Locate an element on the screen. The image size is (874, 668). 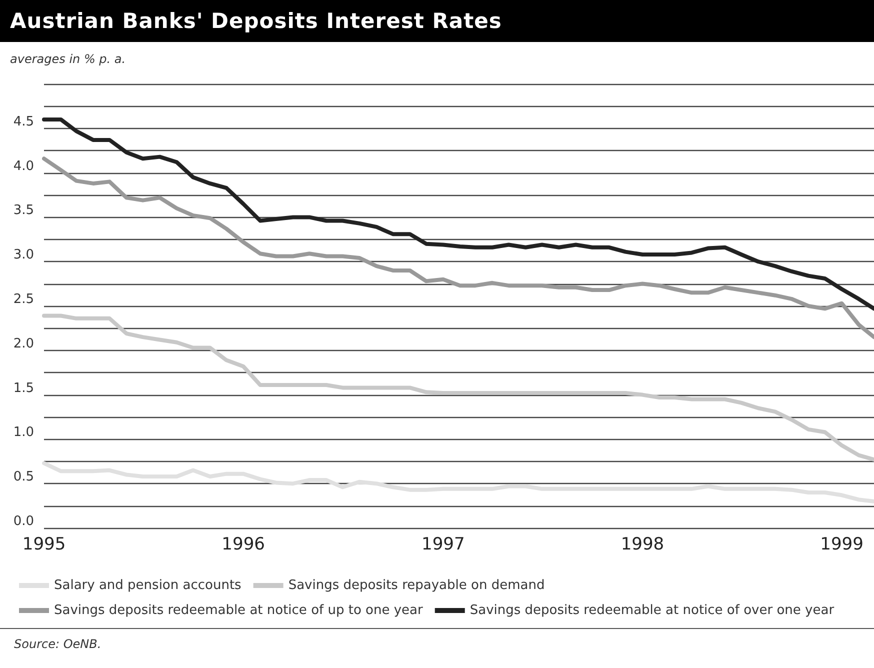
legend-label: Savings deposits redeemable at notice of up to one year is located at coordinates (239, 610).